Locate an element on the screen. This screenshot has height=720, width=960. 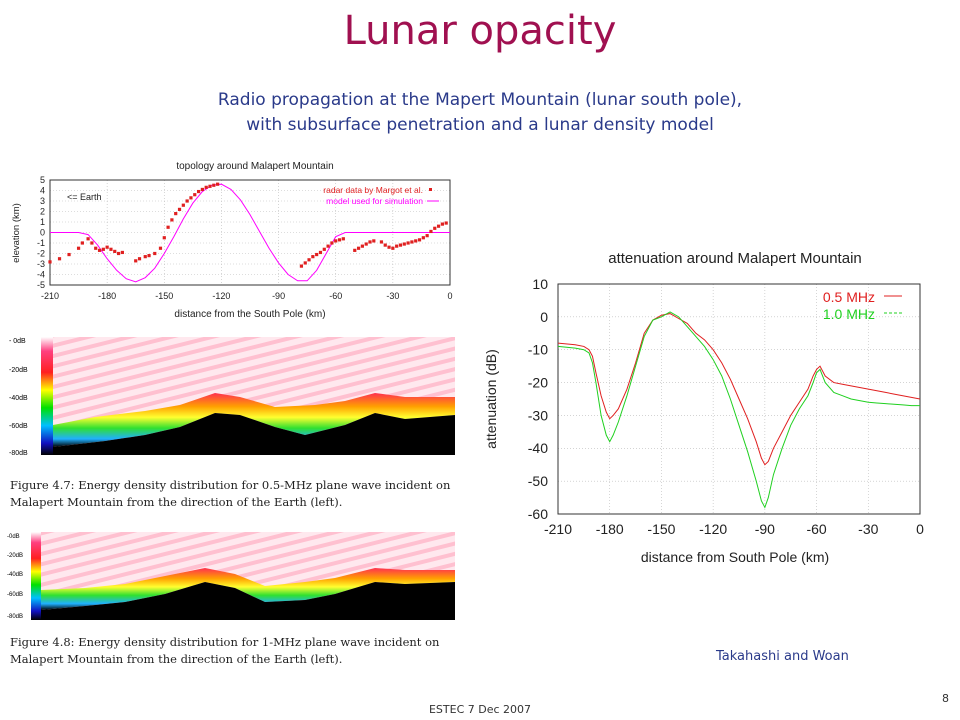
legend-1-0mhz-label: 1.0 MHz is located at coordinates (849, 314).